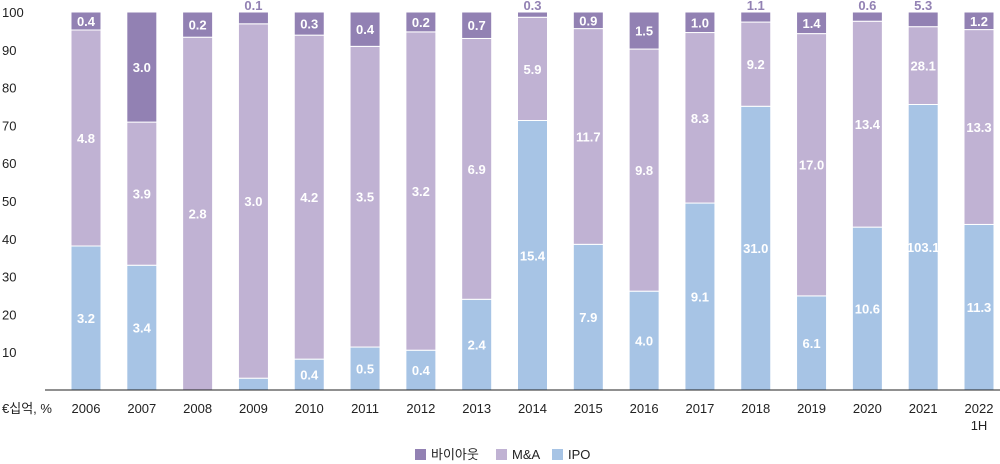 The image size is (1000, 464). What do you see at coordinates (867, 309) in the screenshot?
I see `data-label: 10.6` at bounding box center [867, 309].